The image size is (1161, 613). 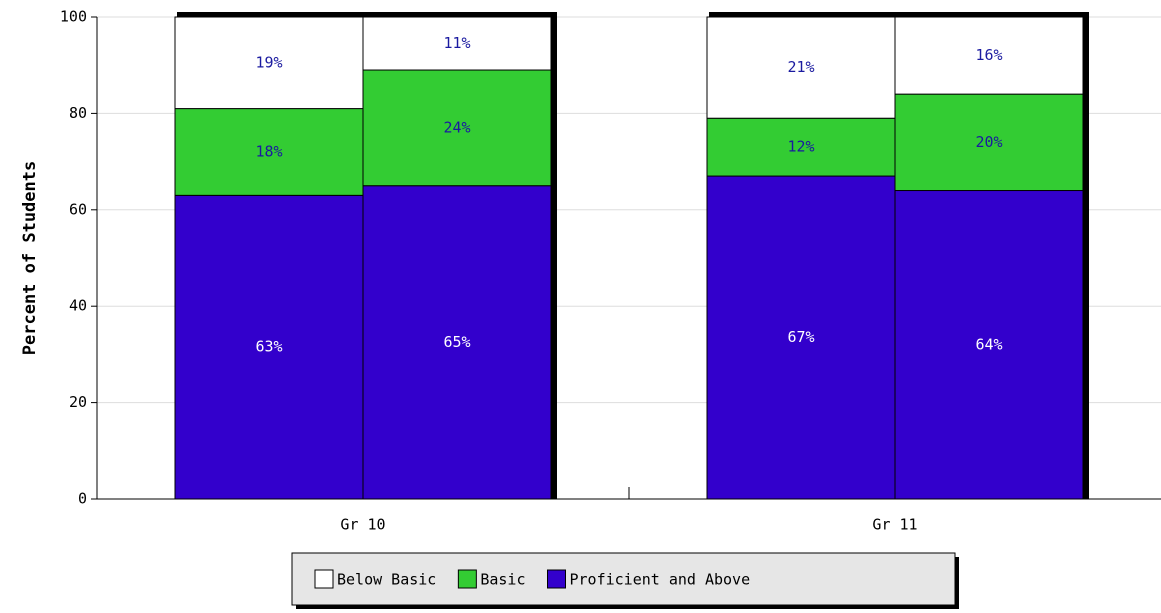 I want to click on y-tick-label: 20, so click(x=78, y=402).